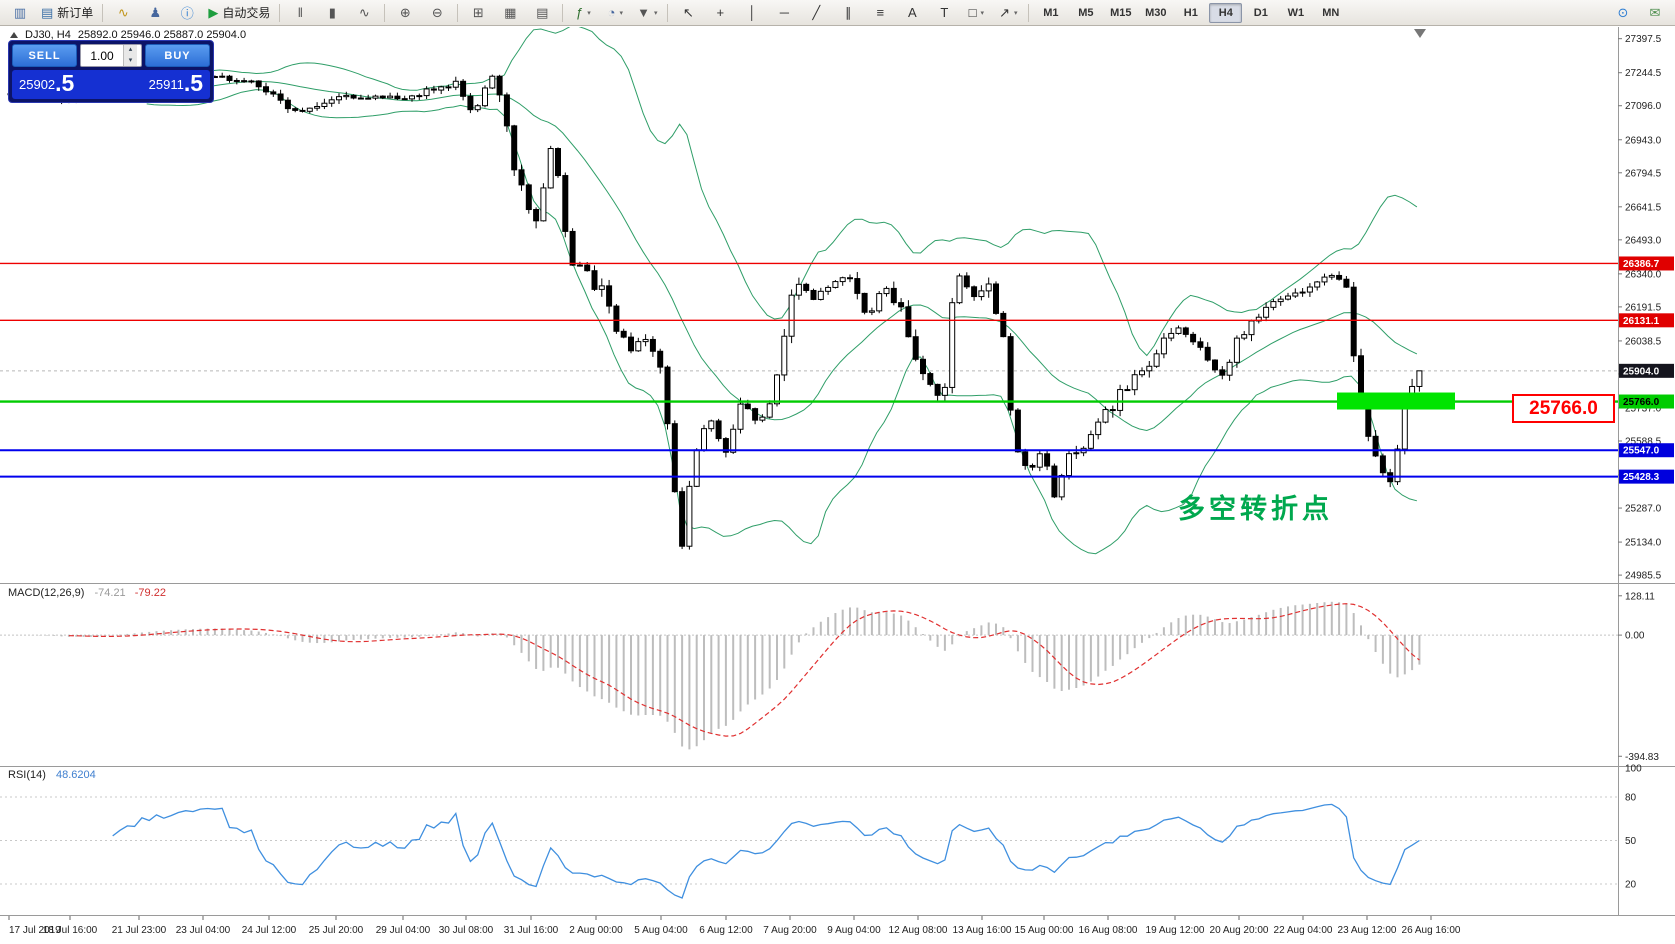  I want to click on macd-signal-line, so click(744, 670).